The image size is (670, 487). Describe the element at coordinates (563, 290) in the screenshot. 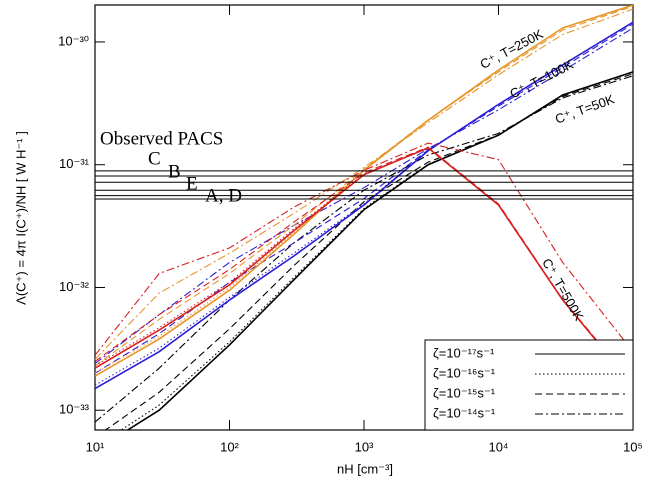

I see `curve-label: C⁺, T=500K` at that location.